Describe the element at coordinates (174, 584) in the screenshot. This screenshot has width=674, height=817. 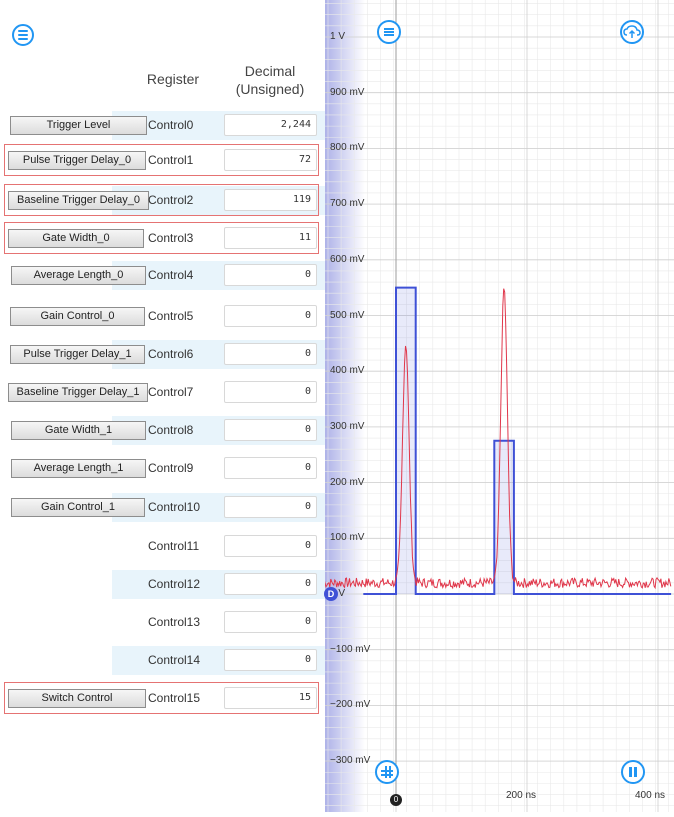
I see `register-name: Control12` at that location.